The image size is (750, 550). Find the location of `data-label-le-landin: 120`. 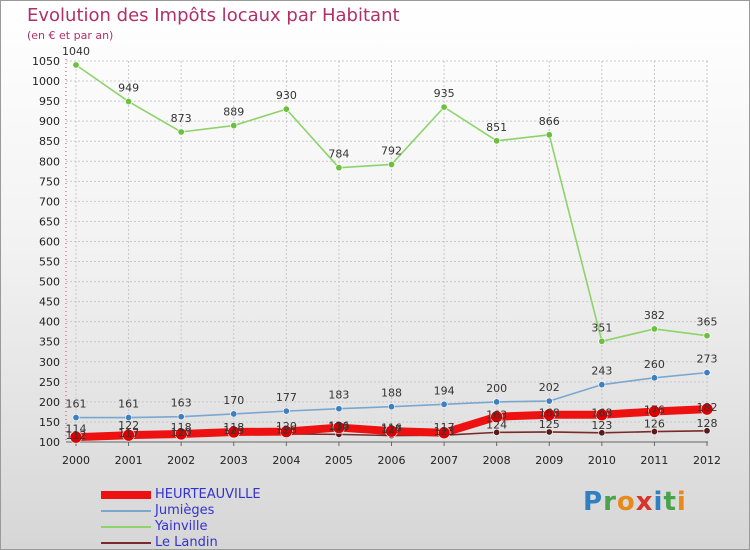

data-label-le-landin: 120 is located at coordinates (286, 426).